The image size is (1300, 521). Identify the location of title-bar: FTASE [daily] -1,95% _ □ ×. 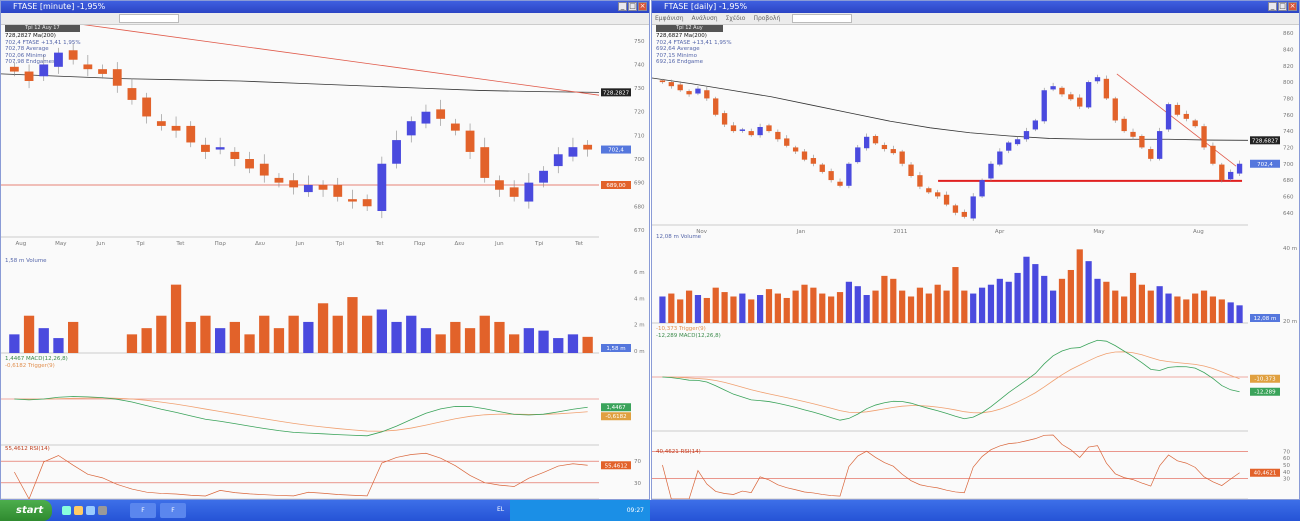
(975, 7).